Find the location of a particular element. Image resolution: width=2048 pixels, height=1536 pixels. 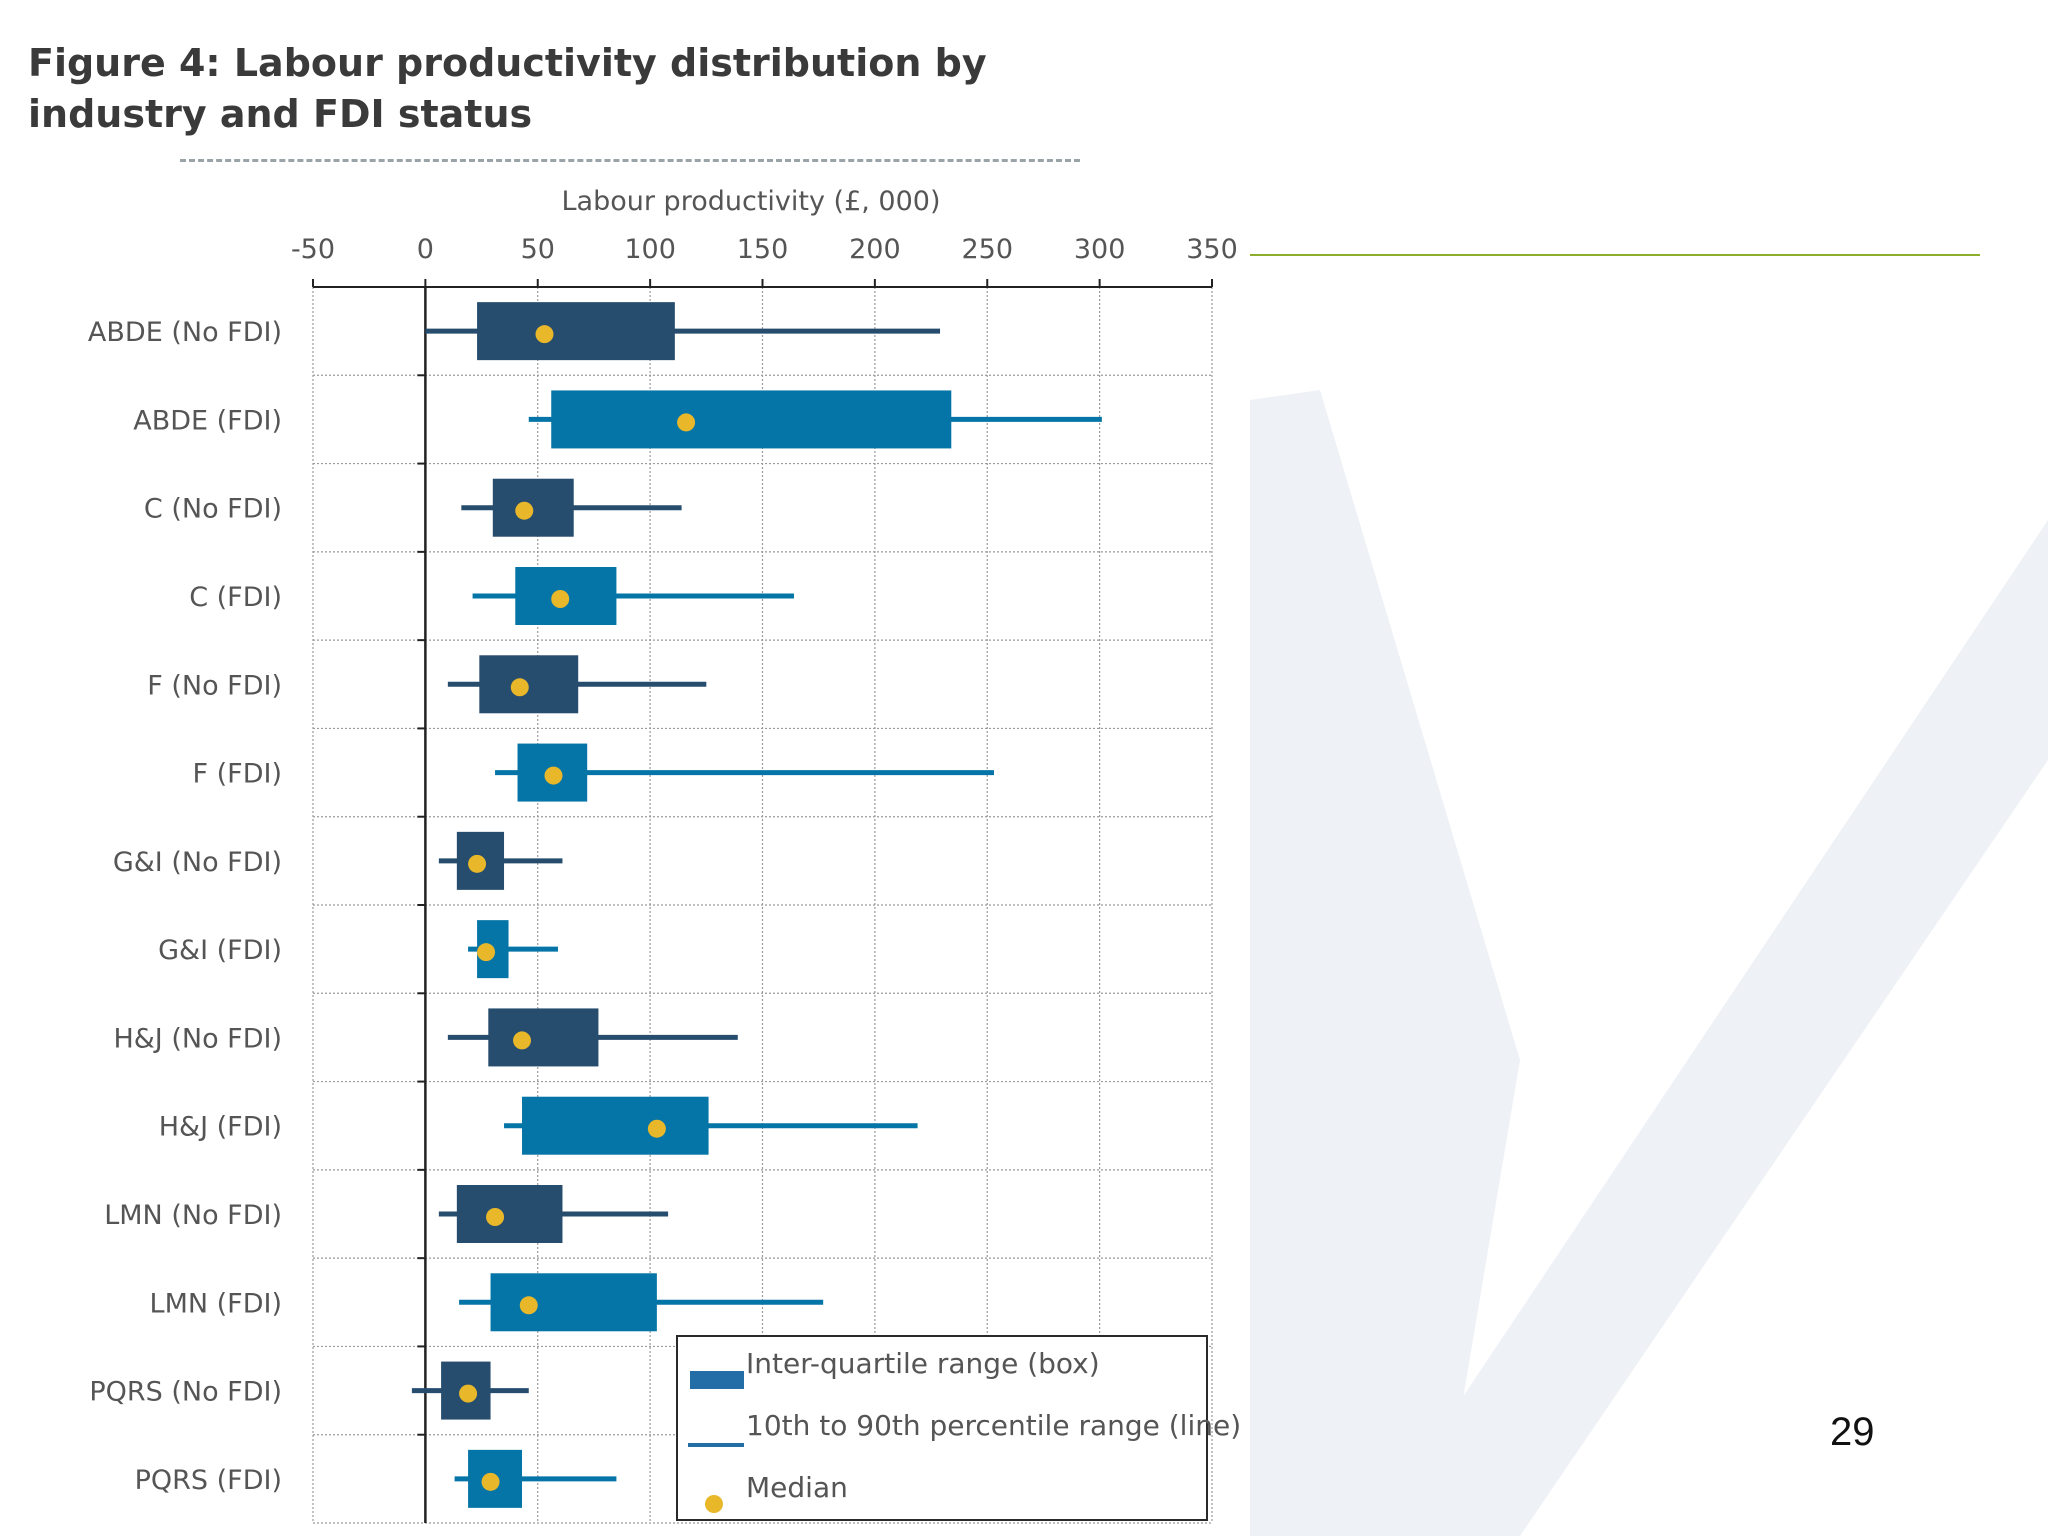

legend-median-label: Median is located at coordinates (797, 1487).